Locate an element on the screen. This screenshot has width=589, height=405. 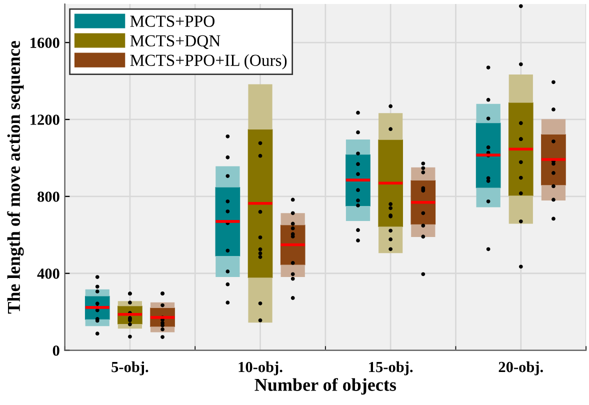
y-tick-label: 1600 is located at coordinates (45, 43).